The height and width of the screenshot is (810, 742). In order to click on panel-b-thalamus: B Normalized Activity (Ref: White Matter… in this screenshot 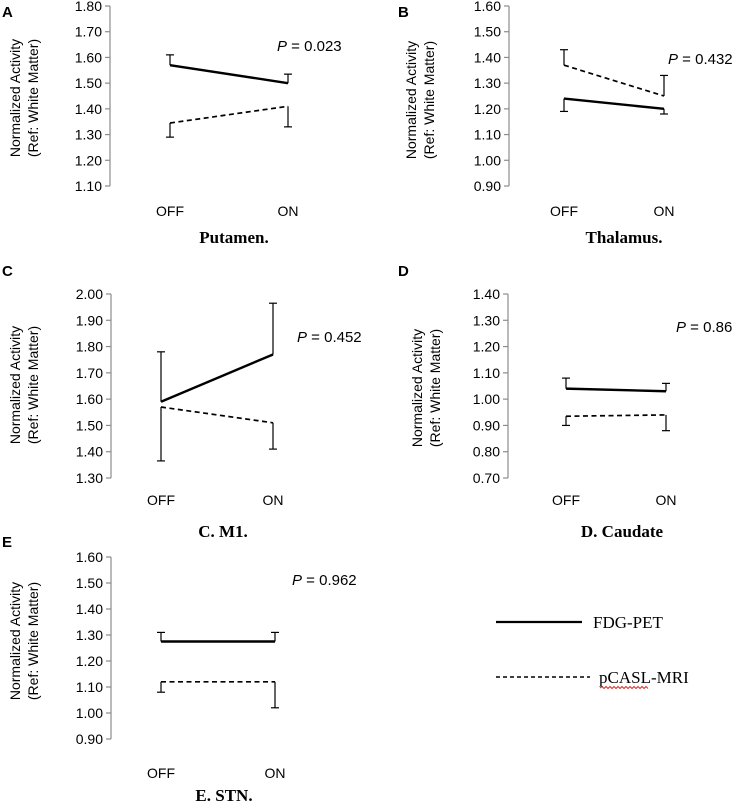, I will do `click(565, 123)`.